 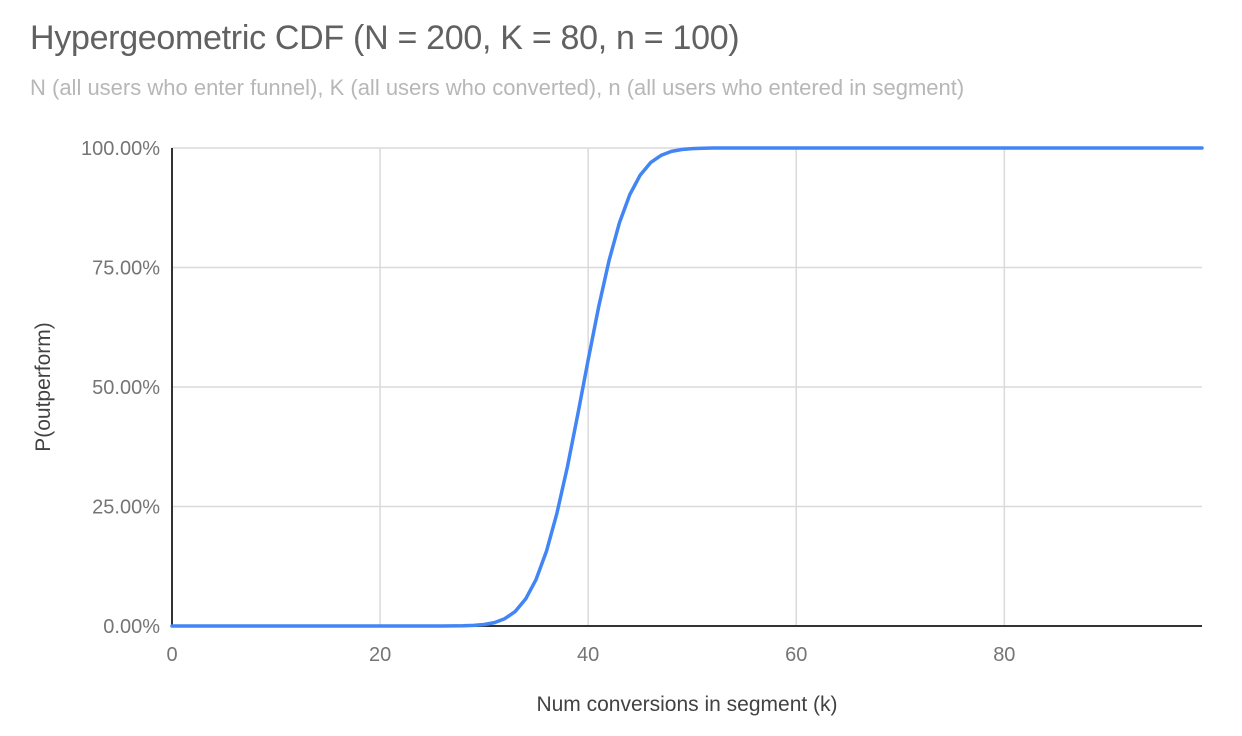 I want to click on x-tick-label: 80, so click(x=1004, y=655).